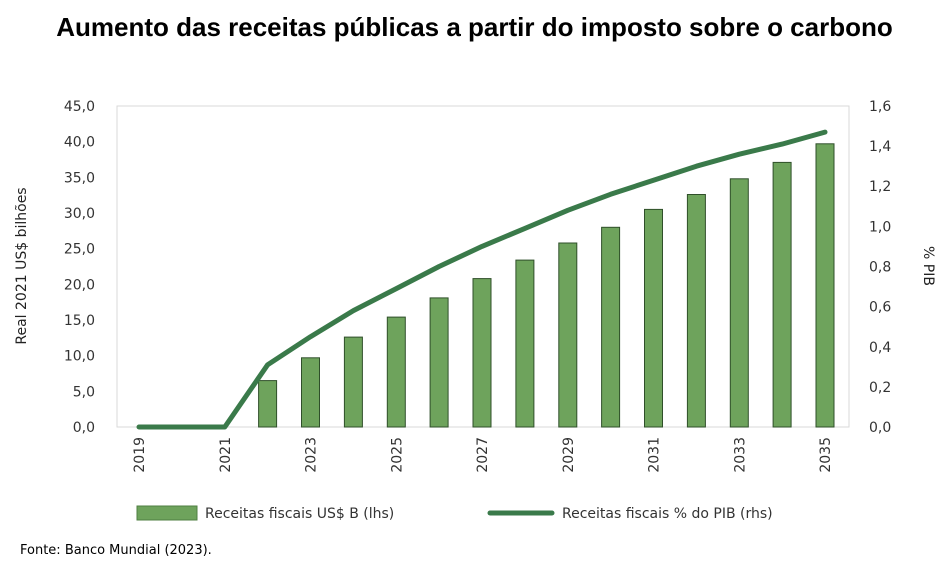 The width and height of the screenshot is (949, 570). What do you see at coordinates (84, 392) in the screenshot?
I see `y-left-tick-label: 5,0` at bounding box center [84, 392].